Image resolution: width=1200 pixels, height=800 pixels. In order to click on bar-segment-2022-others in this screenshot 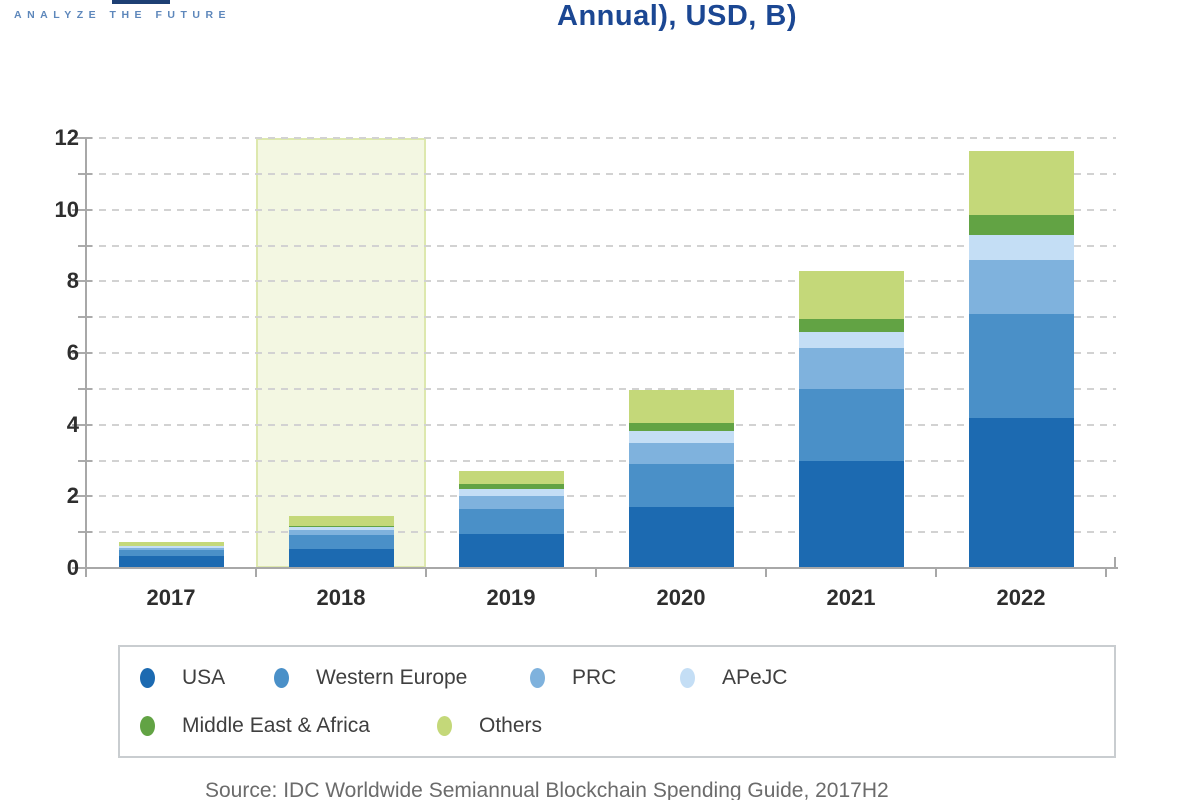, I will do `click(1021, 183)`.